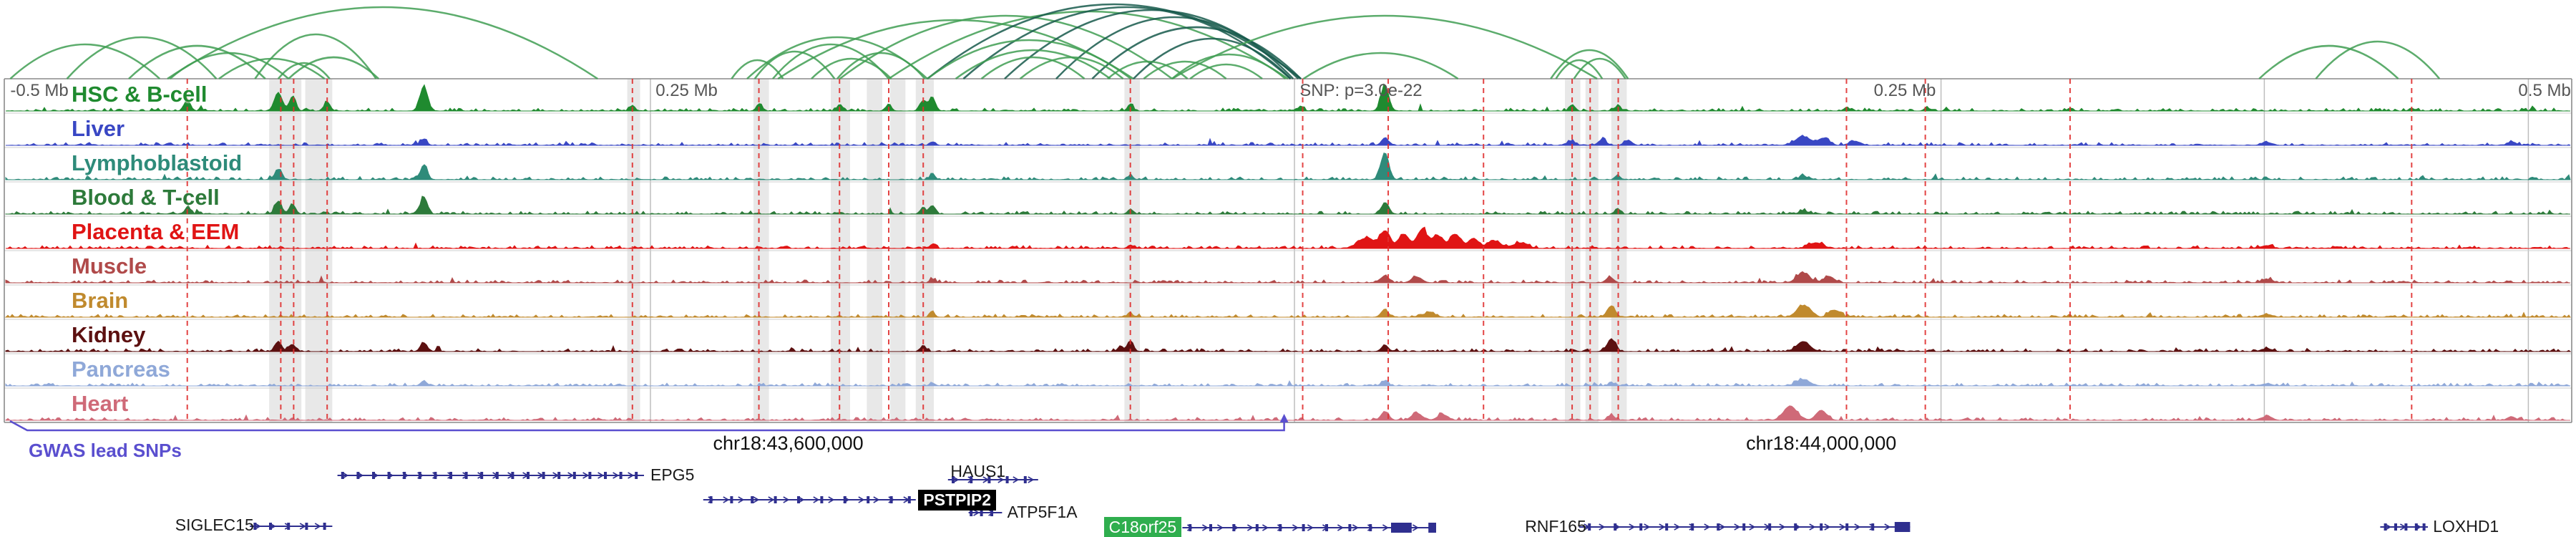 The width and height of the screenshot is (2576, 537). Describe the element at coordinates (98, 128) in the screenshot. I see `track-label-liver: Liver` at that location.